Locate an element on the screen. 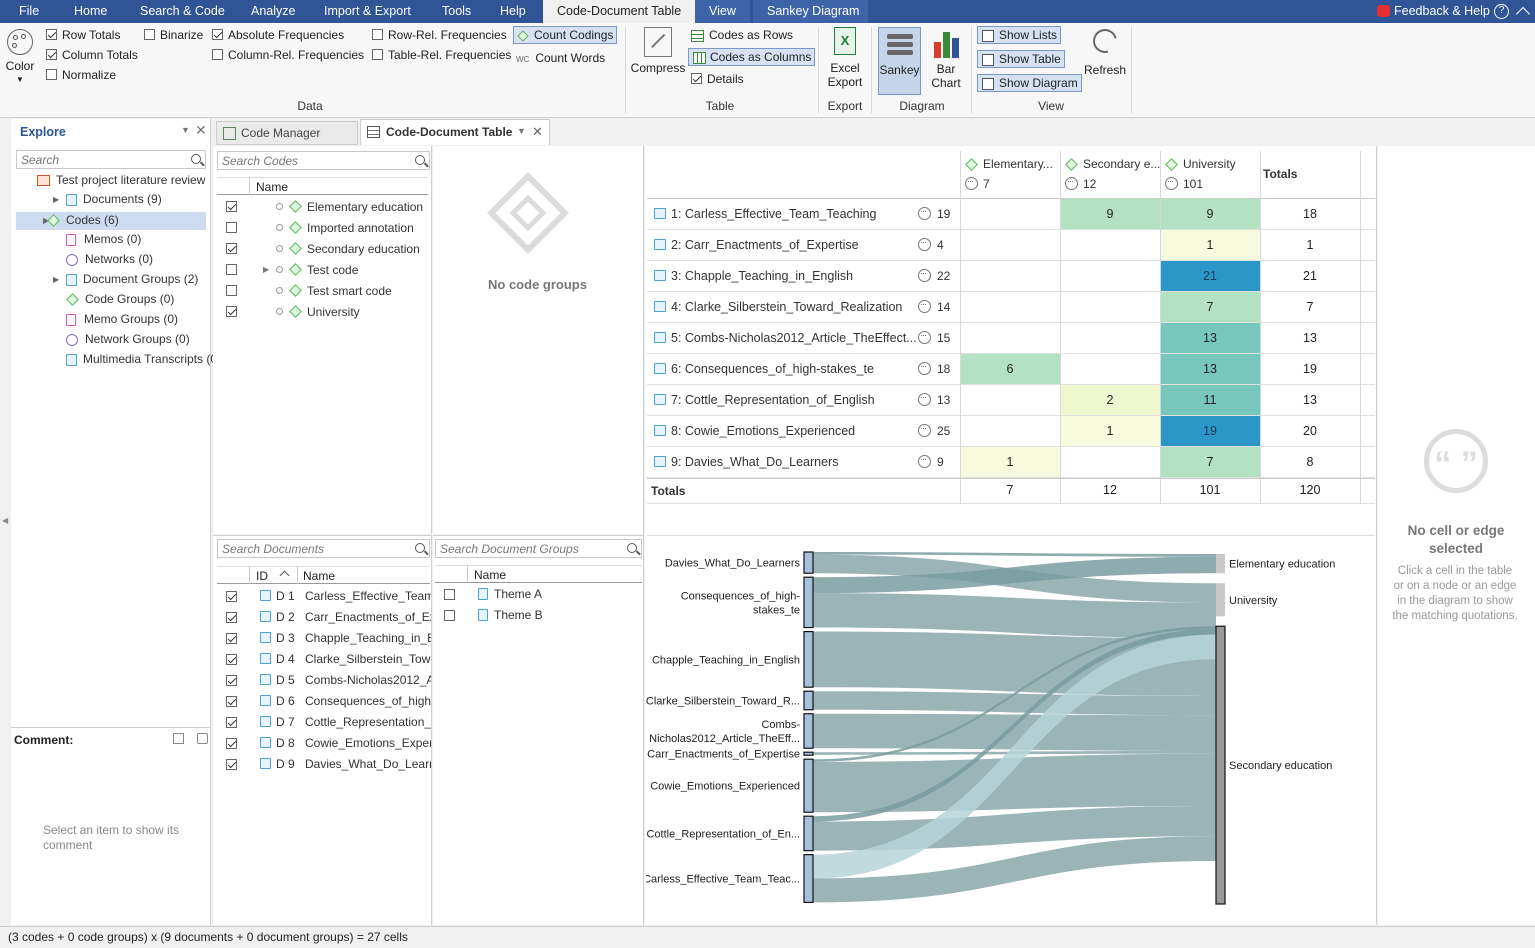  explore-search-input: Search is located at coordinates (111, 159).